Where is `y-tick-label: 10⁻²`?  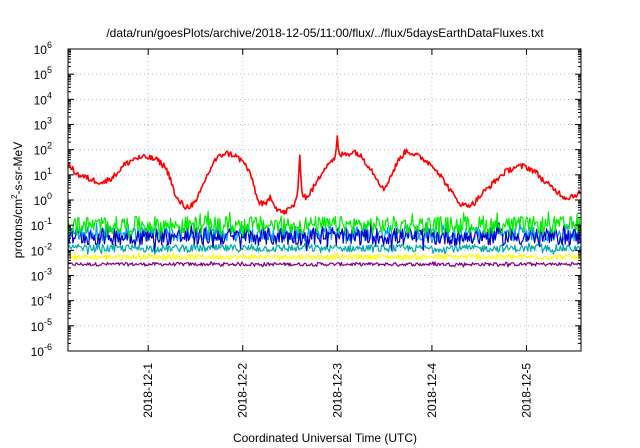
y-tick-label: 10⁻² is located at coordinates (41, 249).